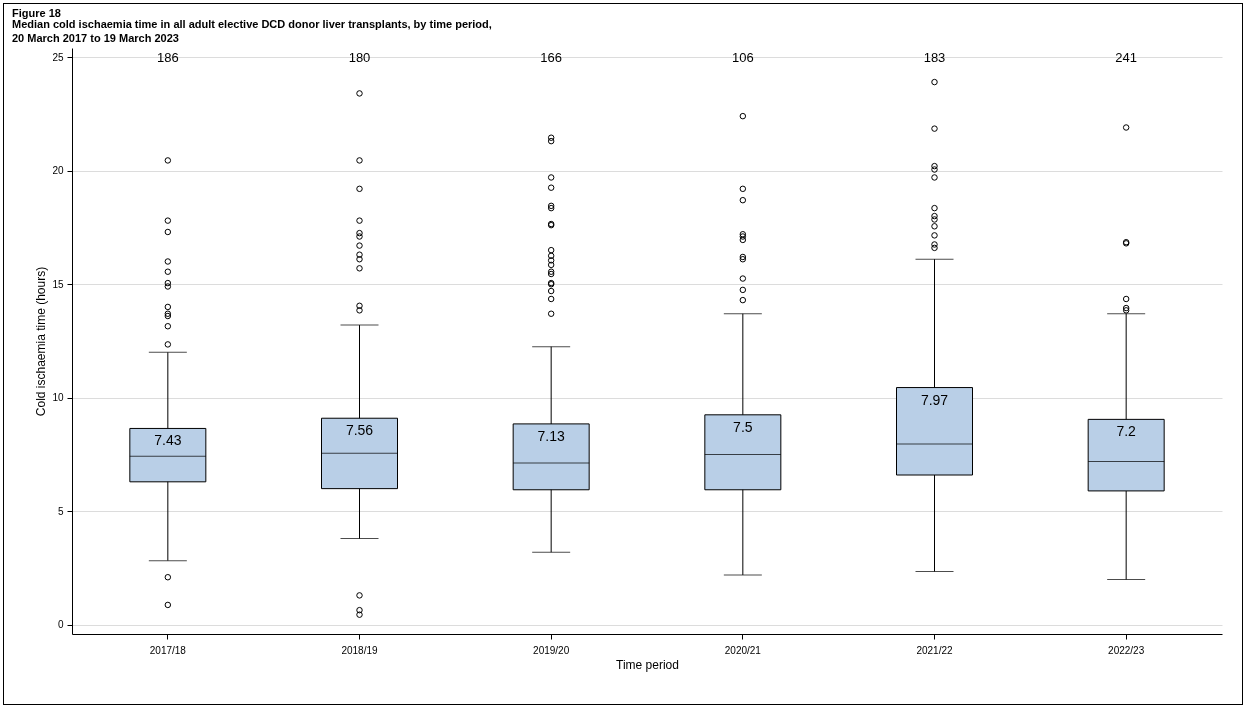 The height and width of the screenshot is (713, 1250). What do you see at coordinates (167, 57) in the screenshot?
I see `annotation: 186` at bounding box center [167, 57].